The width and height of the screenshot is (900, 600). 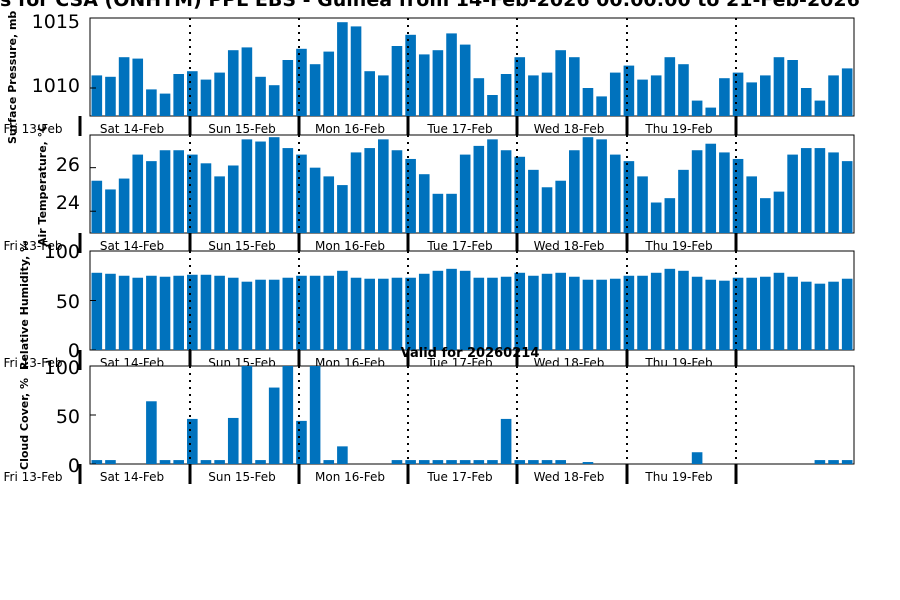 I want to click on pressure-ytick-1015: 1015, so click(x=56, y=22).